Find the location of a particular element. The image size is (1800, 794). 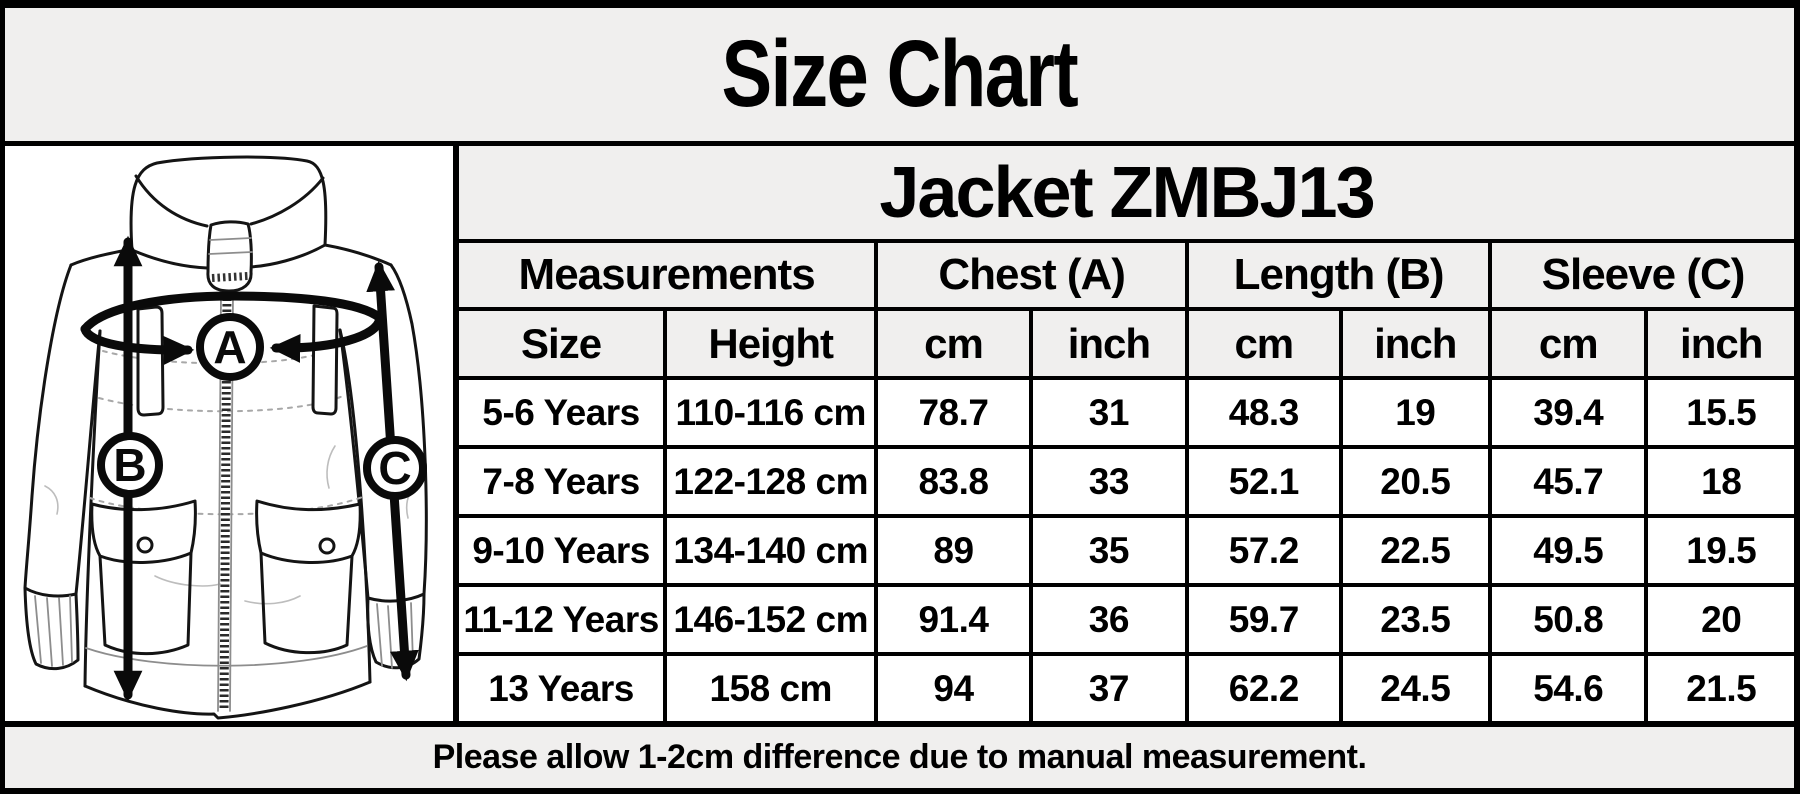

sleeve-label: C is located at coordinates (394, 468).